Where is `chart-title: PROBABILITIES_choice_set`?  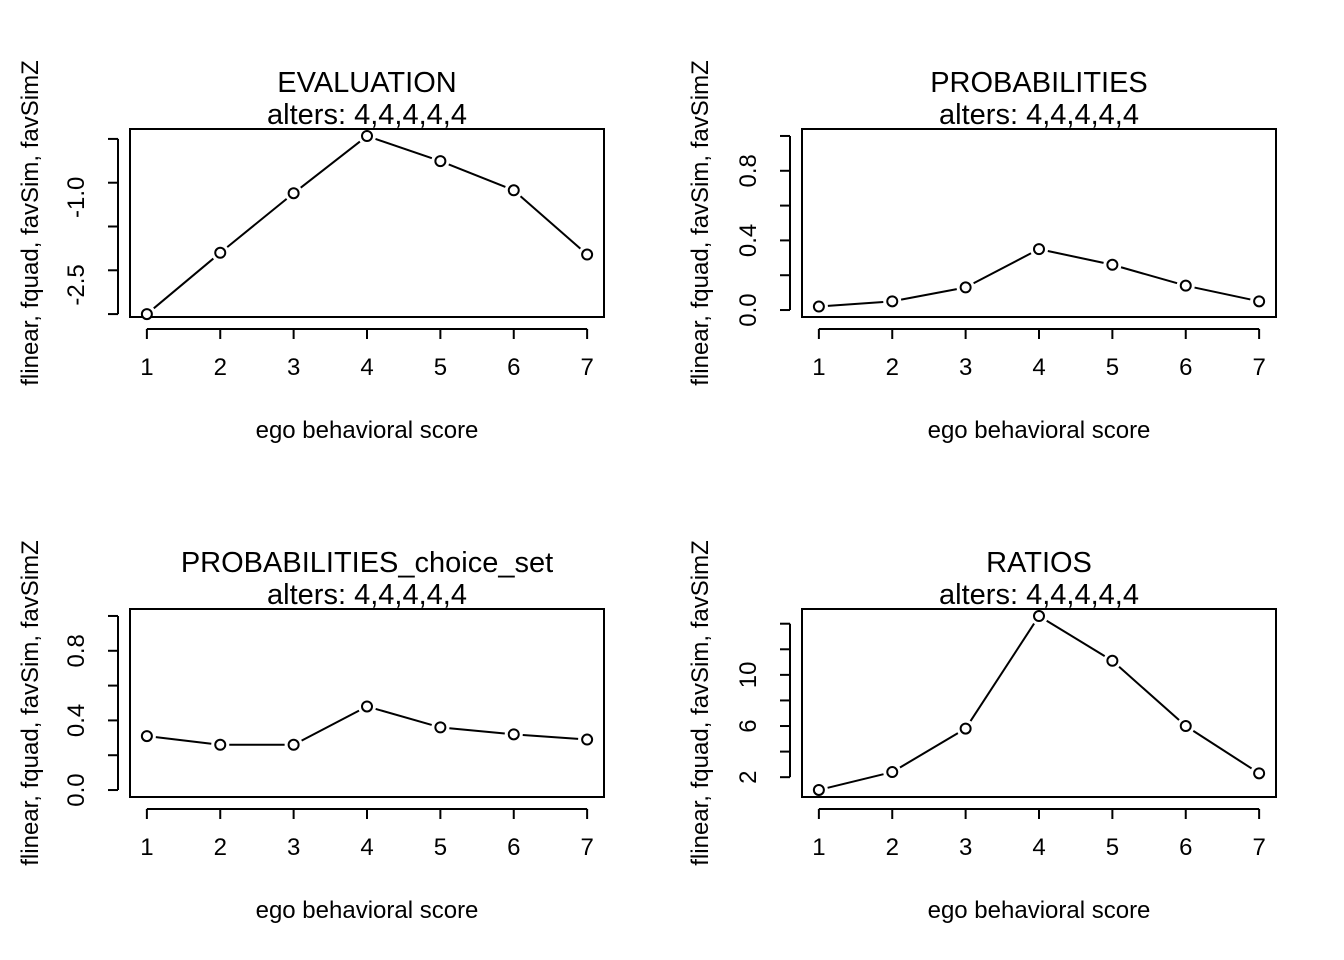 chart-title: PROBABILITIES_choice_set is located at coordinates (367, 563).